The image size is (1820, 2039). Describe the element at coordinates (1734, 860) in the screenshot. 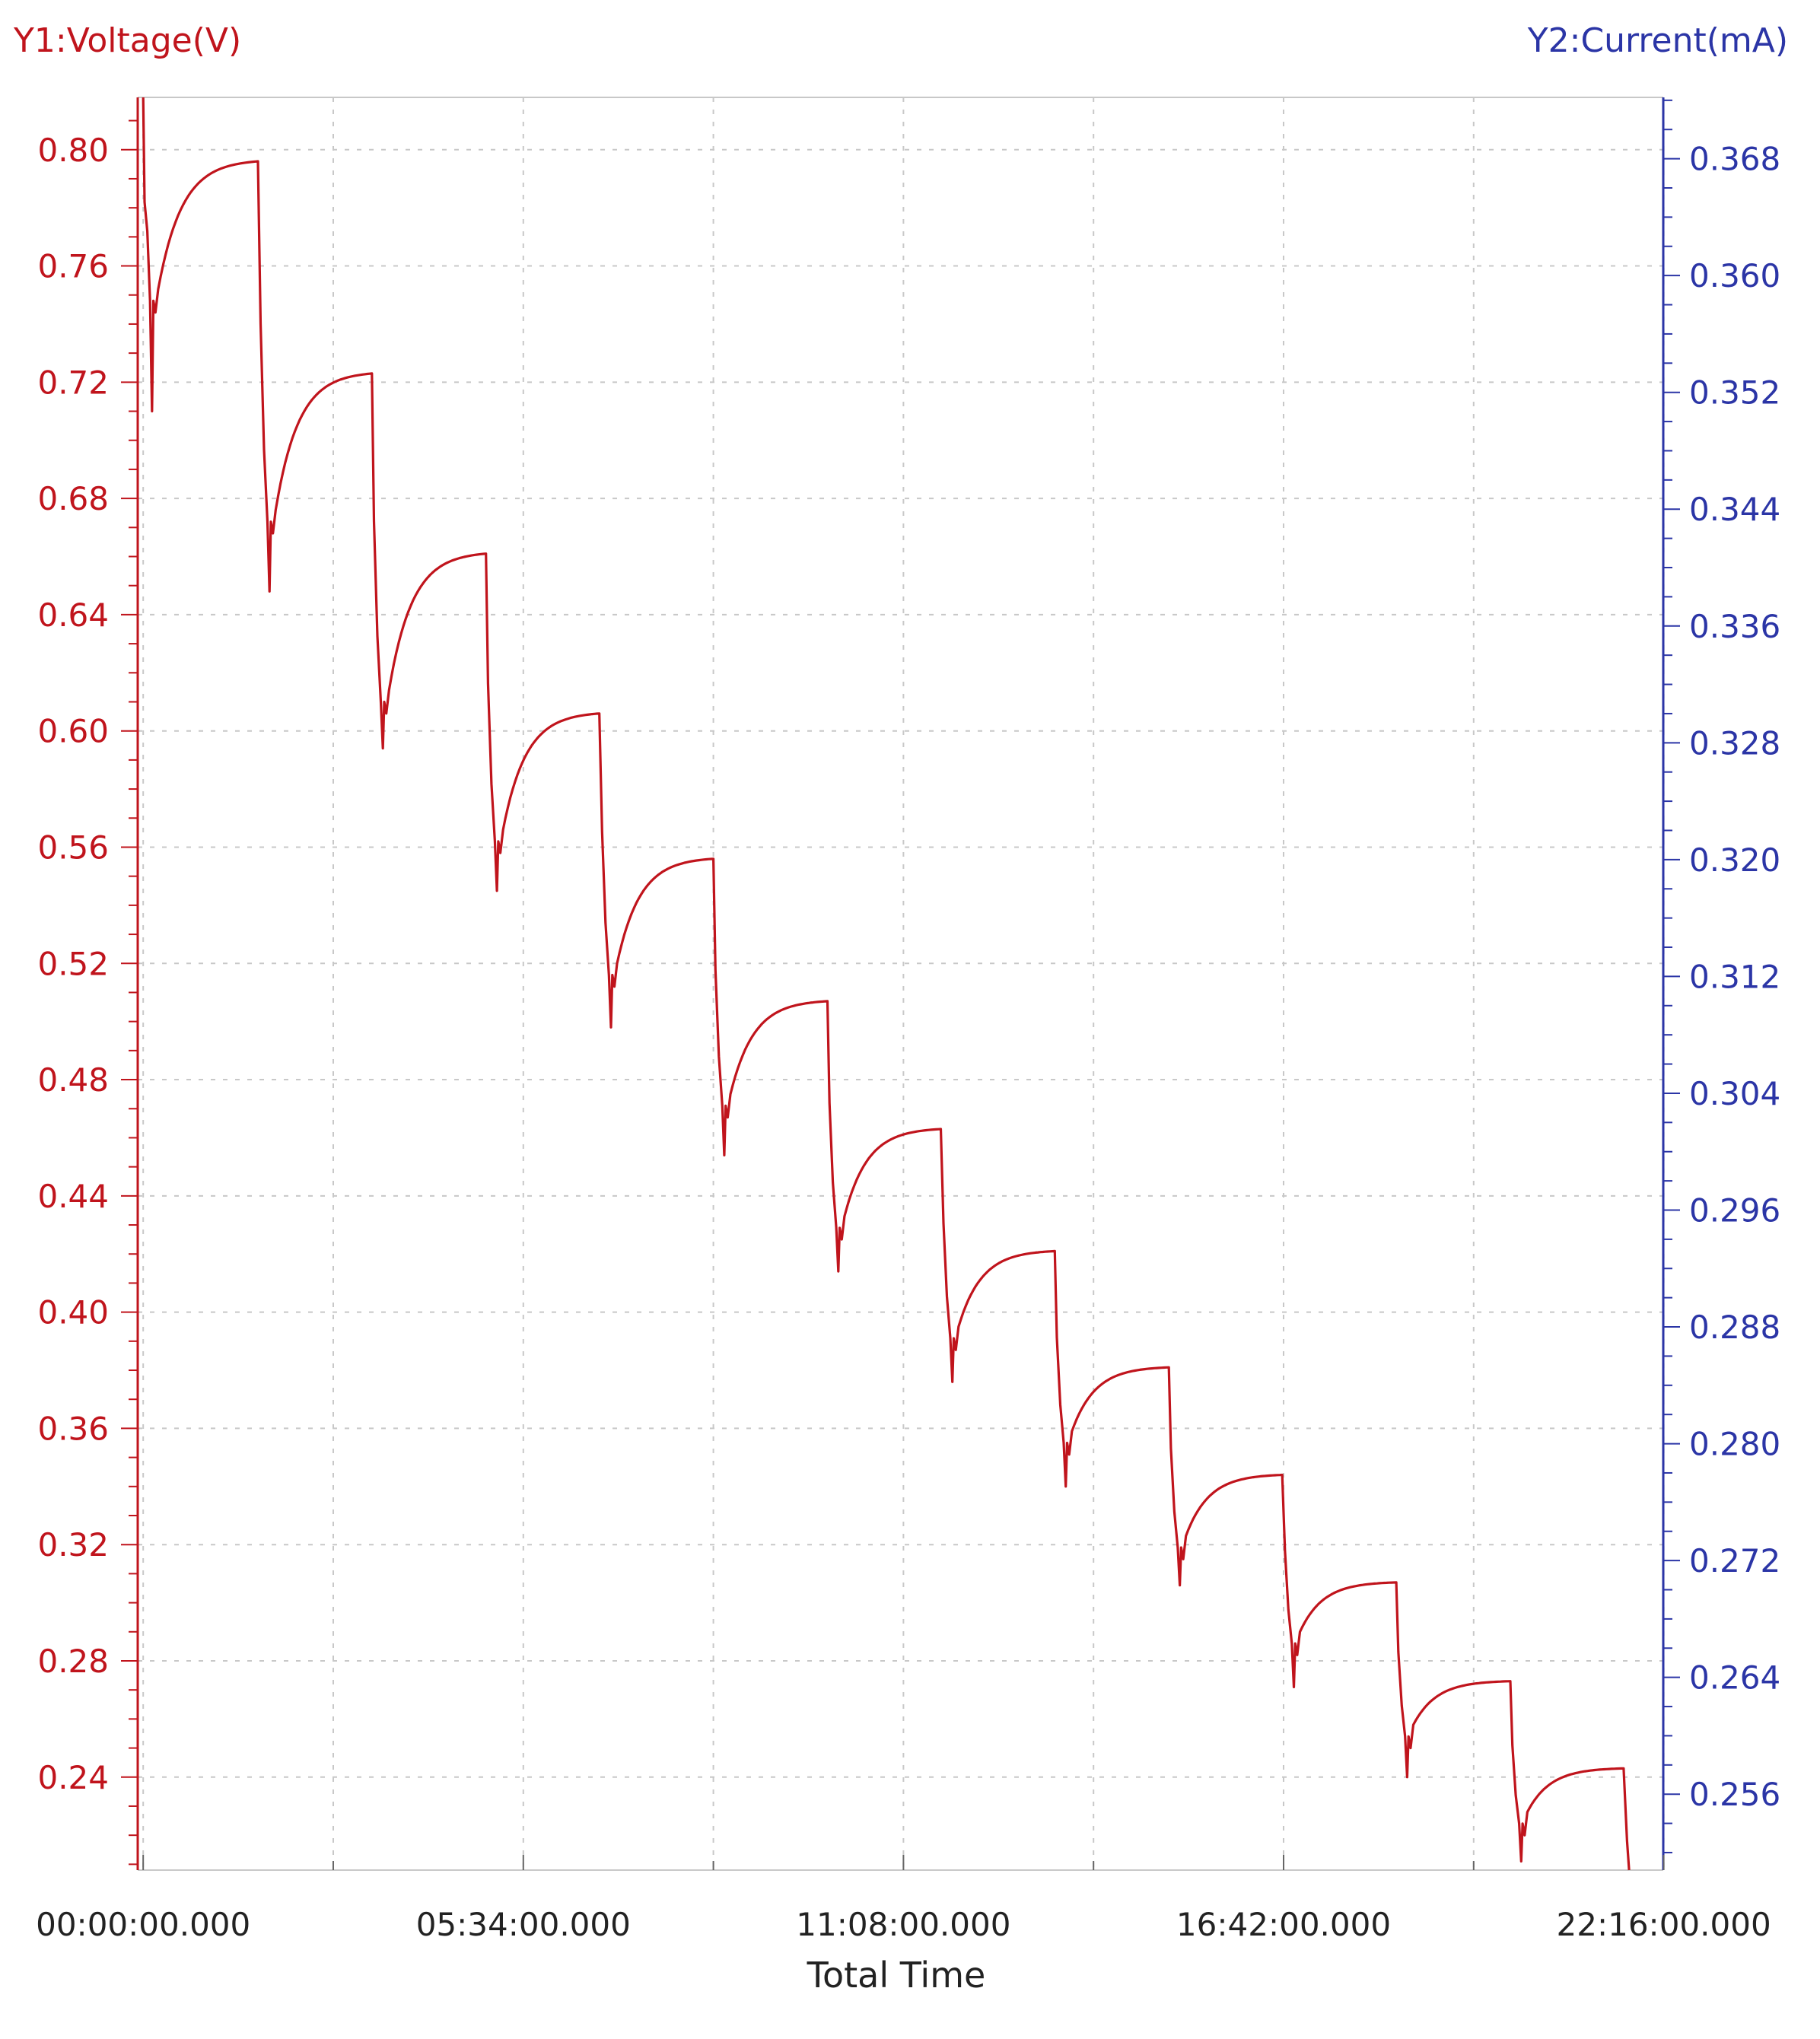

I see `y2-tick-label: 0.320` at that location.